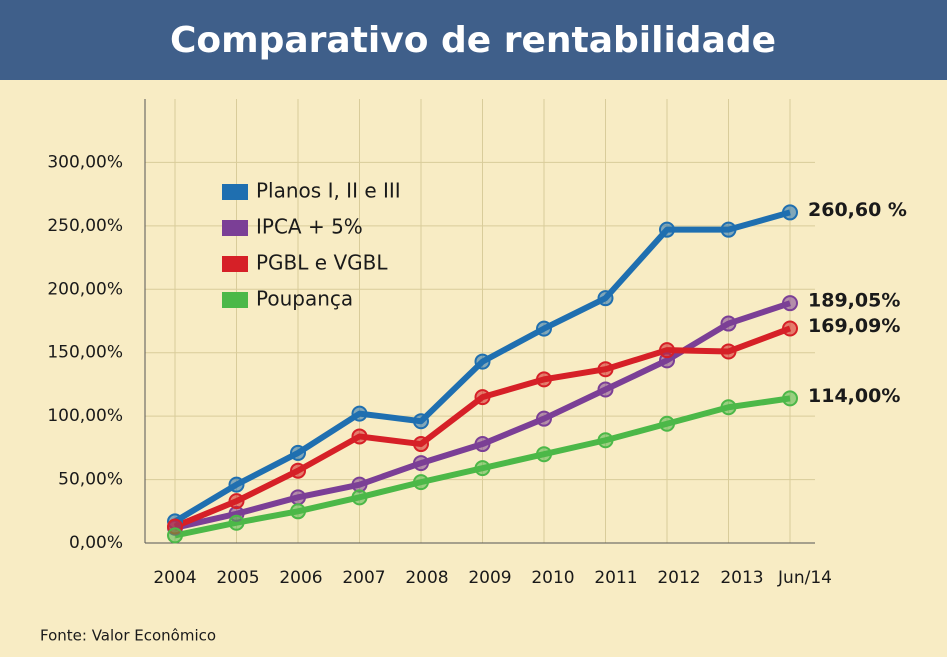  What do you see at coordinates (300, 578) in the screenshot?
I see `x-tick-label: 2006` at bounding box center [300, 578].